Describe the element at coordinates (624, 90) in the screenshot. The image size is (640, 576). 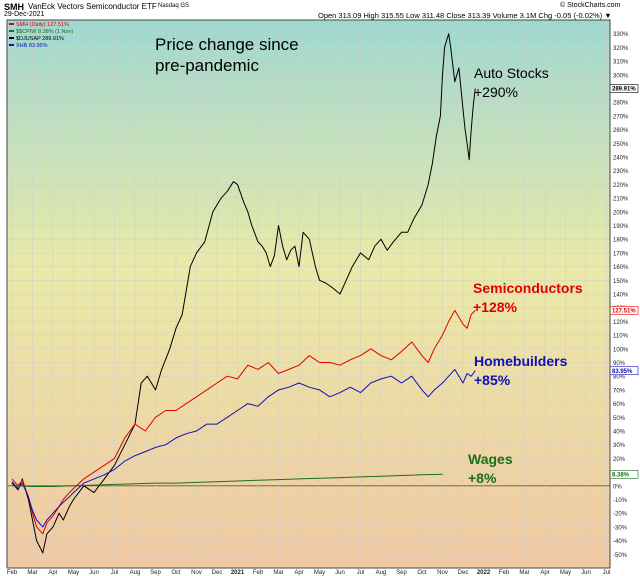
I see `end-label-auto-stocks: 289.91%` at that location.